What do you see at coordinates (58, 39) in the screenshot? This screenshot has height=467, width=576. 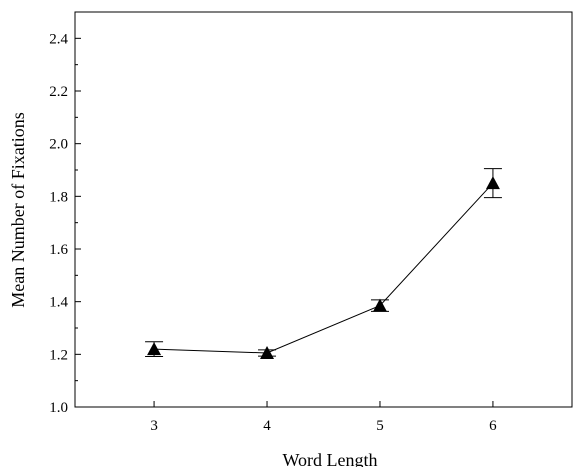 I see `y-tick-label: 2.4` at bounding box center [58, 39].